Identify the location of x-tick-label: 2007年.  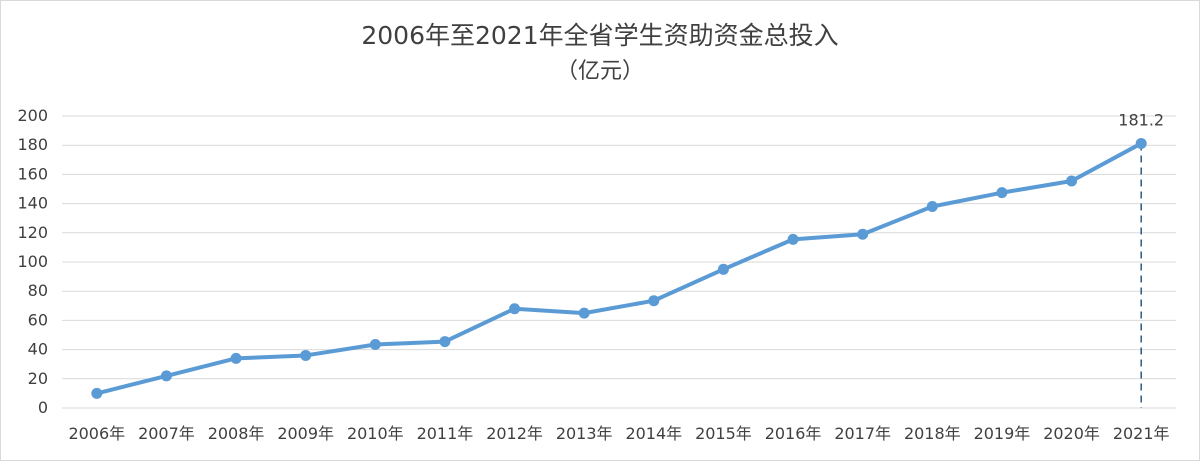
(166, 433).